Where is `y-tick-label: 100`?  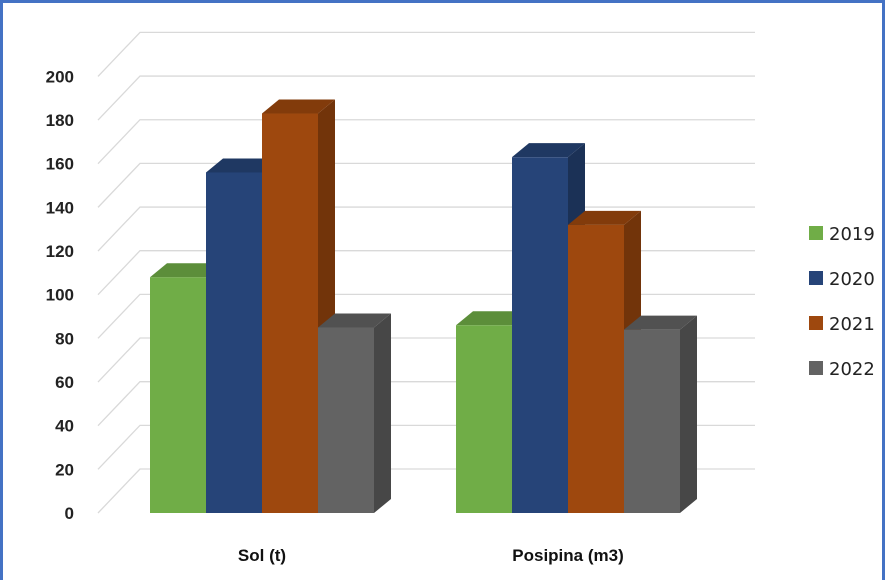 y-tick-label: 100 is located at coordinates (60, 295).